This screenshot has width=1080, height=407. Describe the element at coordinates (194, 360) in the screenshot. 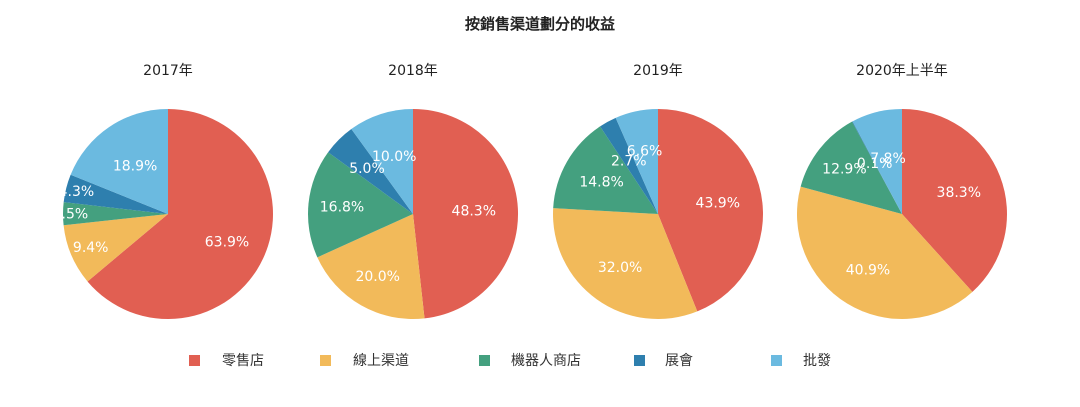

I see `legend-swatch-retail` at that location.